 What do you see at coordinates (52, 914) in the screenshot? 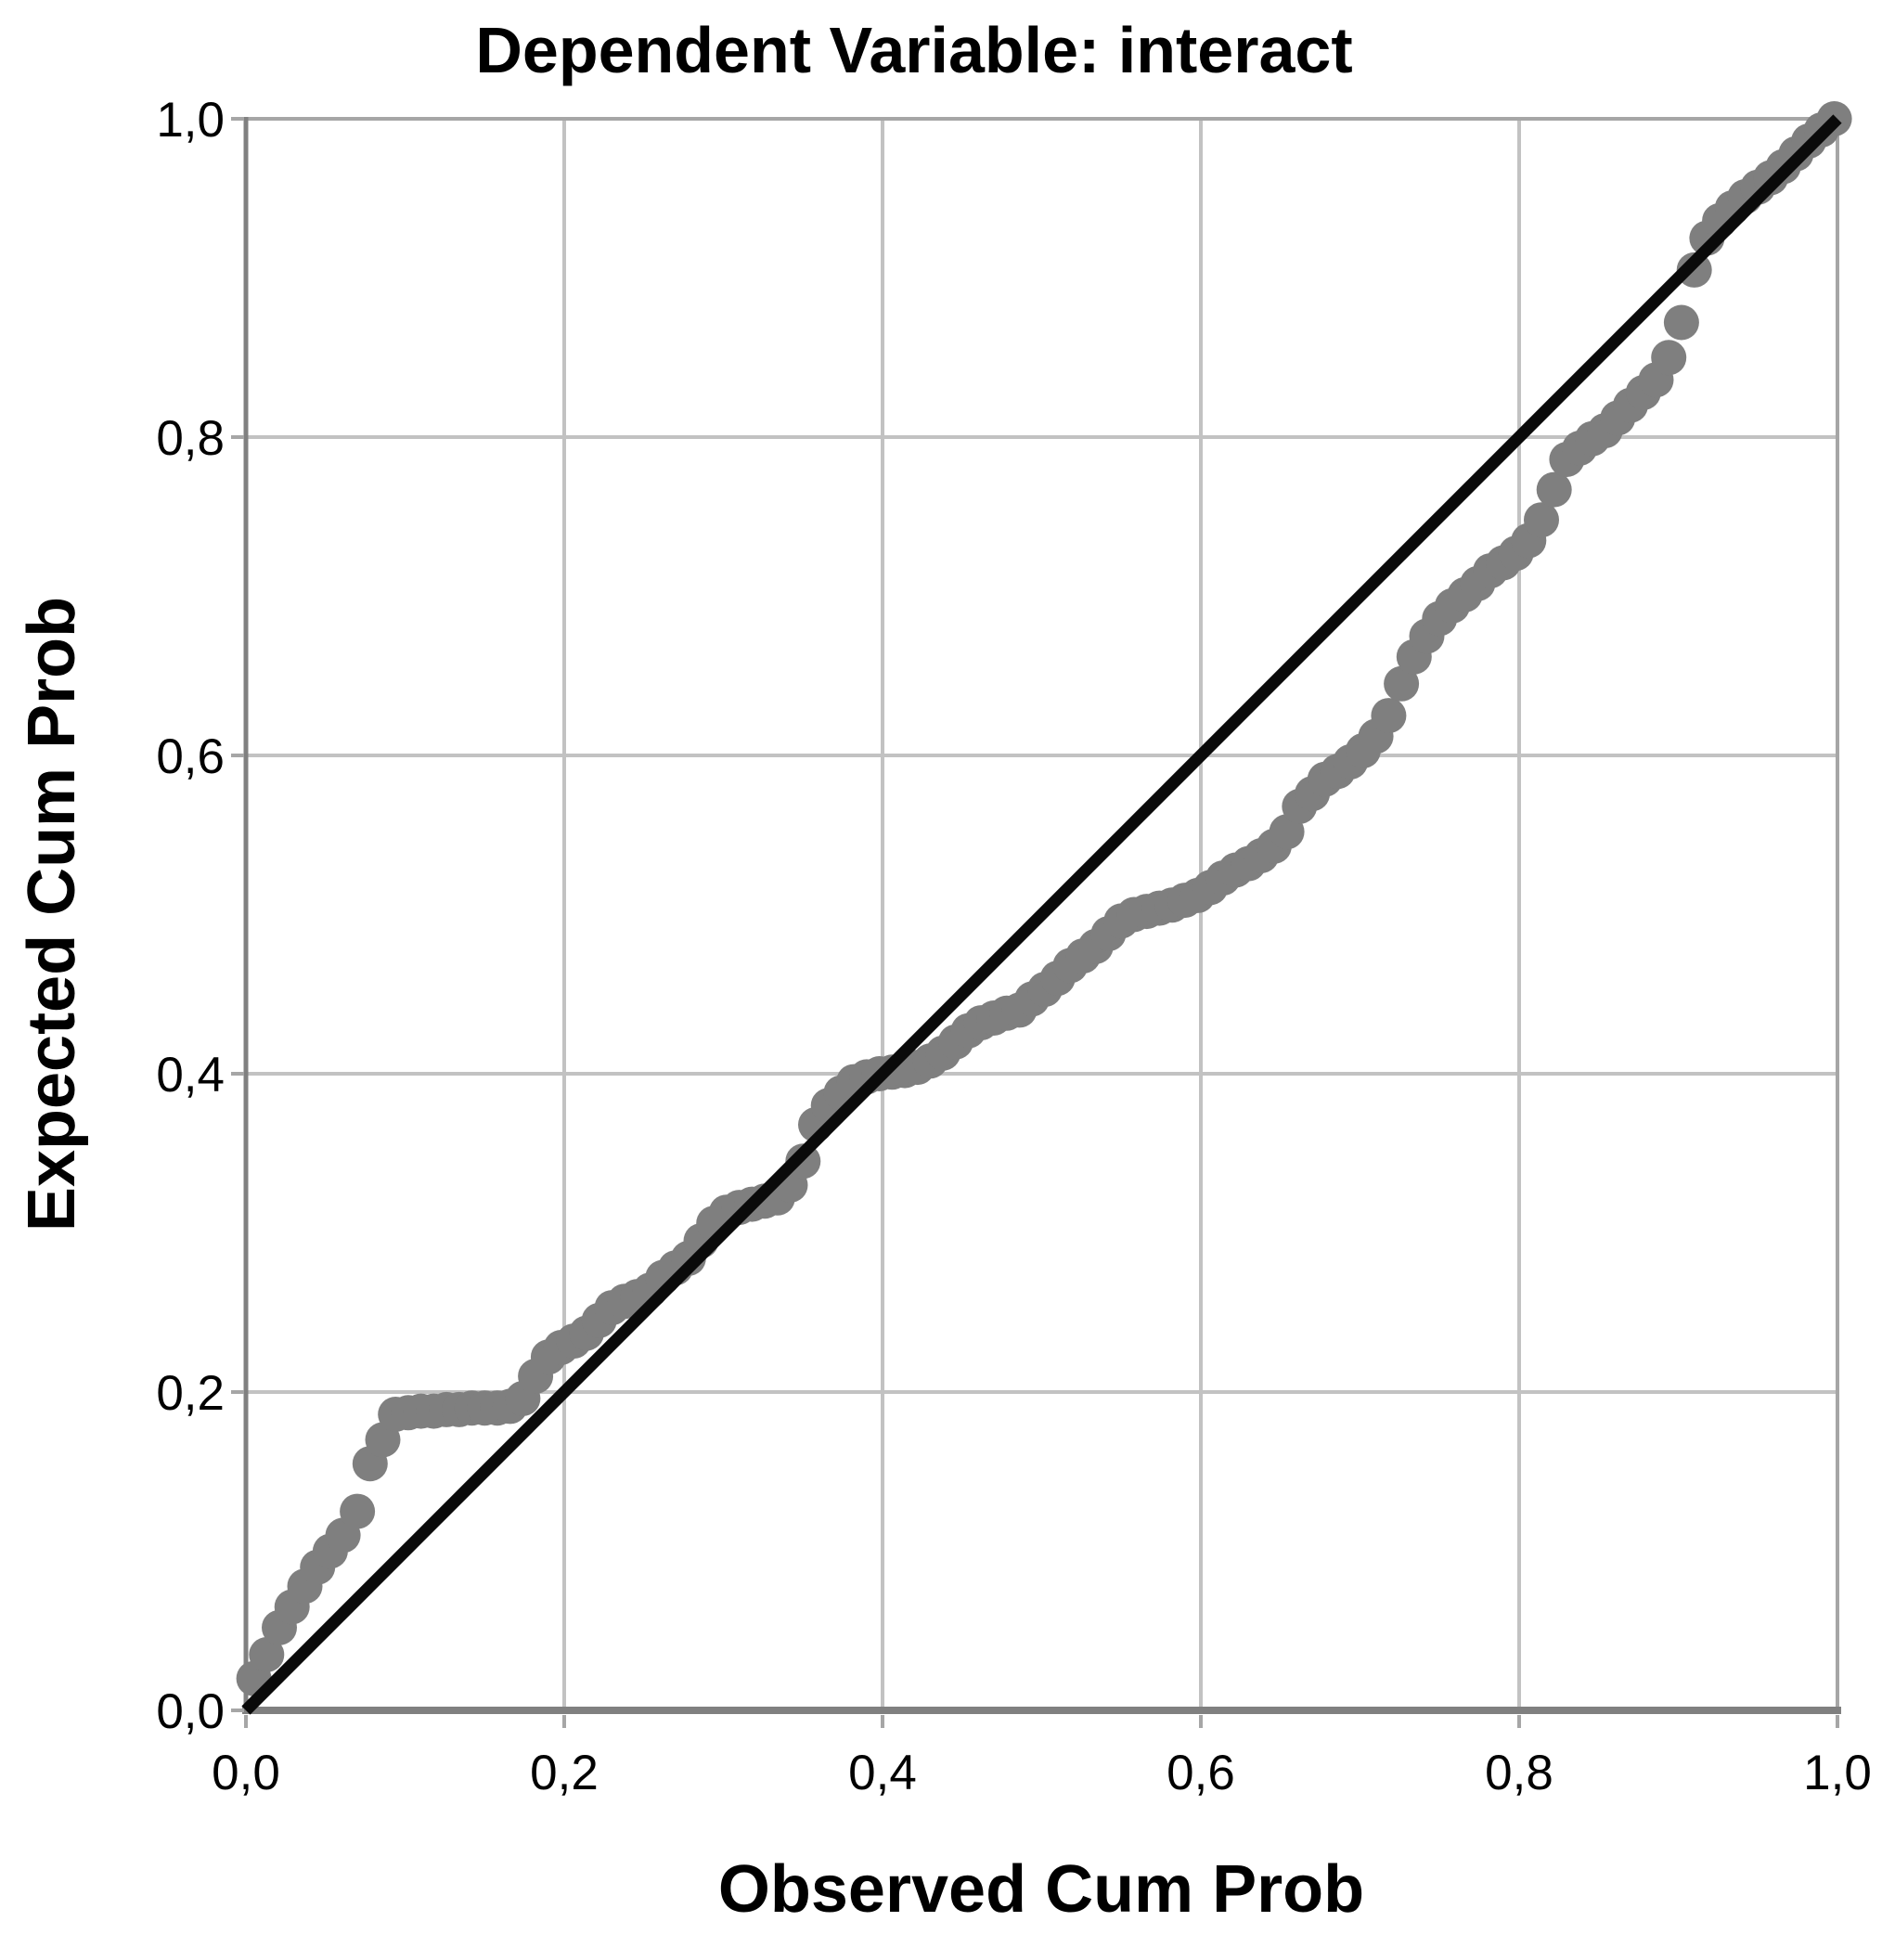
I see `y-axis-title: Expected Cum Prob` at bounding box center [52, 914].